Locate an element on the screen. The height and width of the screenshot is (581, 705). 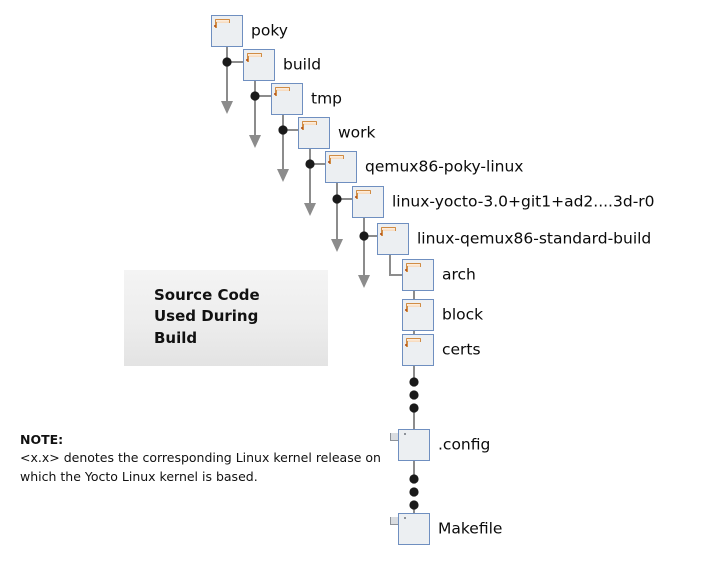
node-label: work is located at coordinates (357, 132).